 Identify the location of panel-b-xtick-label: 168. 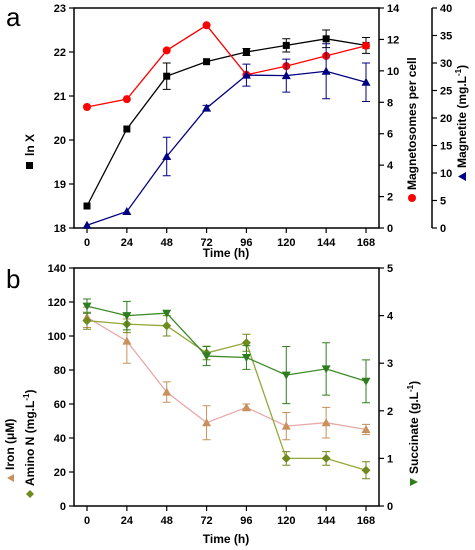
(366, 521).